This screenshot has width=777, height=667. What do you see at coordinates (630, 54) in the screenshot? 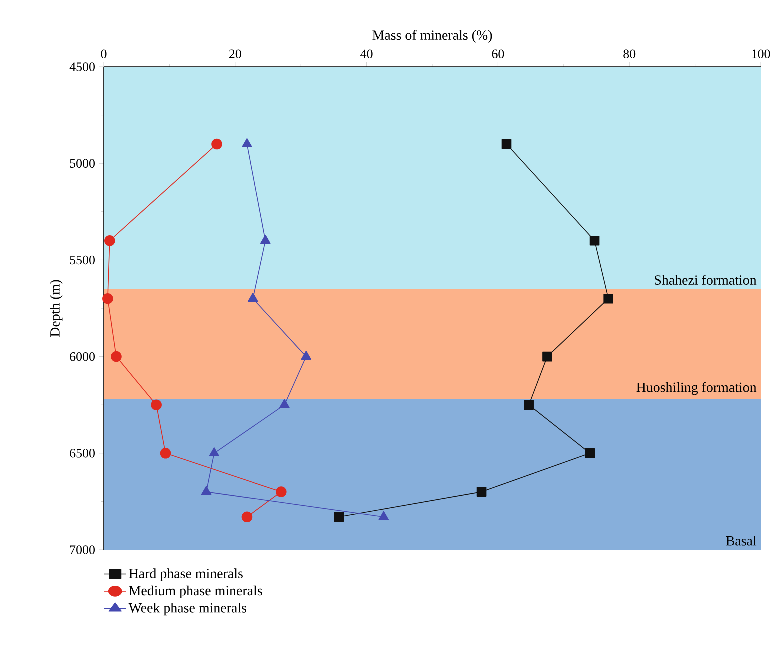
I see `x-tick-label: 80` at bounding box center [630, 54].